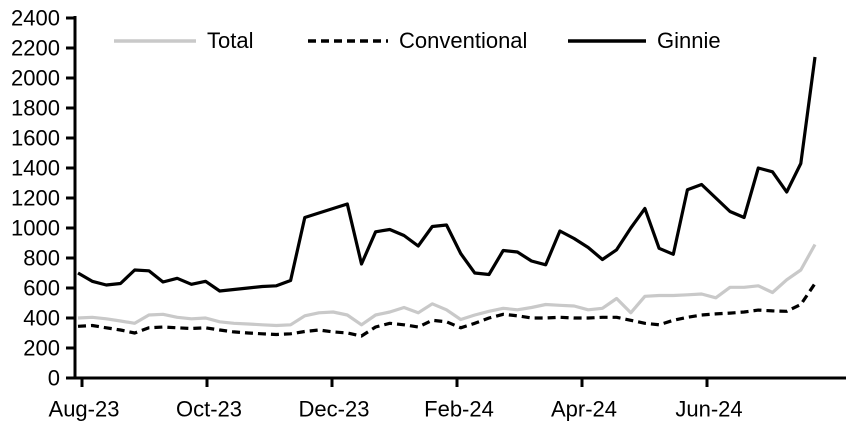 This screenshot has width=852, height=429. What do you see at coordinates (41, 258) in the screenshot?
I see `y-tick-label: 800` at bounding box center [41, 258].